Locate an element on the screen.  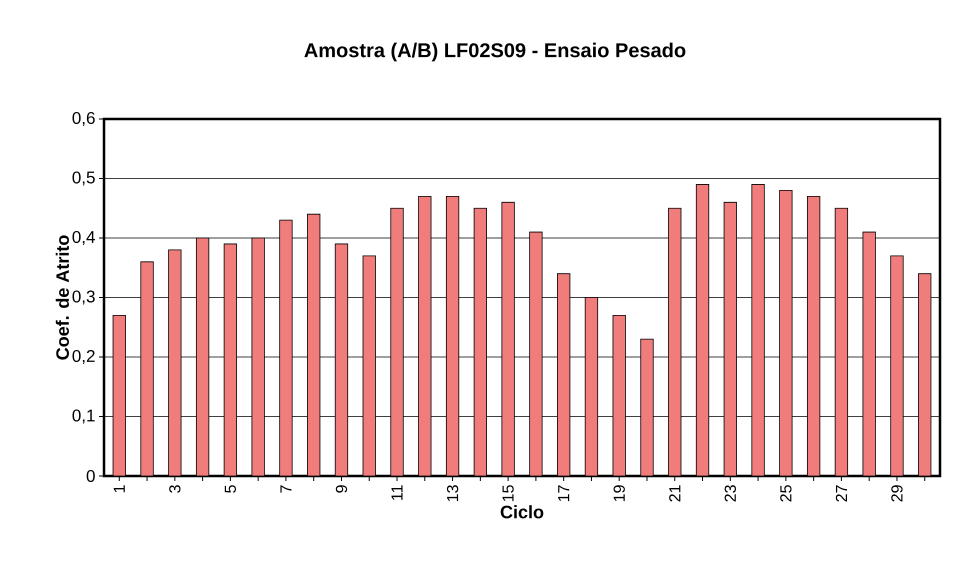
x-tick-label: 17 is located at coordinates (564, 493).